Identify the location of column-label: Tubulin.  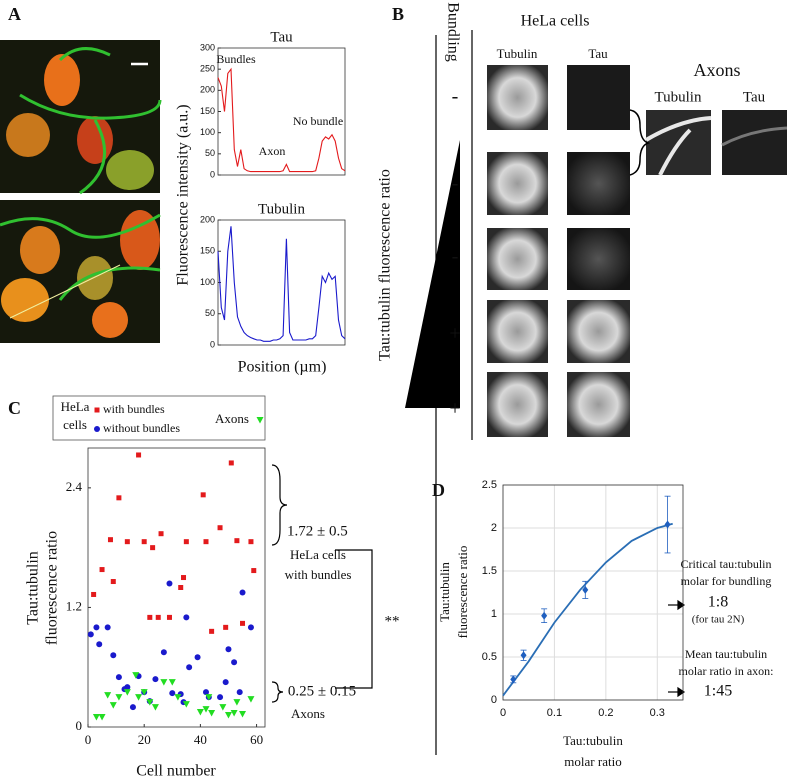
(678, 97).